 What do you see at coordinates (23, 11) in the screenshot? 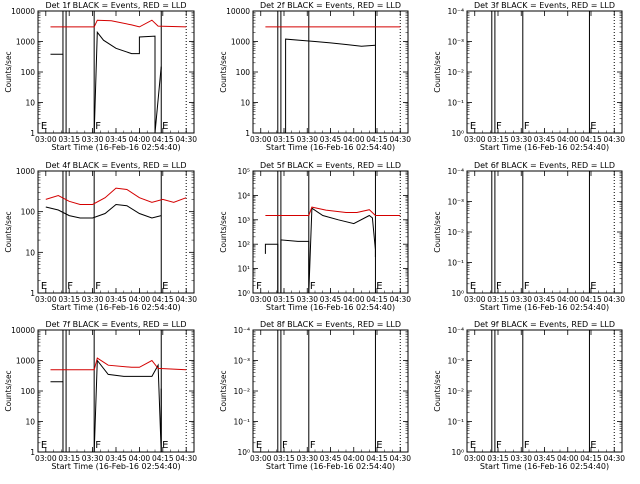
I see `y-tick-label: 10000` at bounding box center [23, 11].